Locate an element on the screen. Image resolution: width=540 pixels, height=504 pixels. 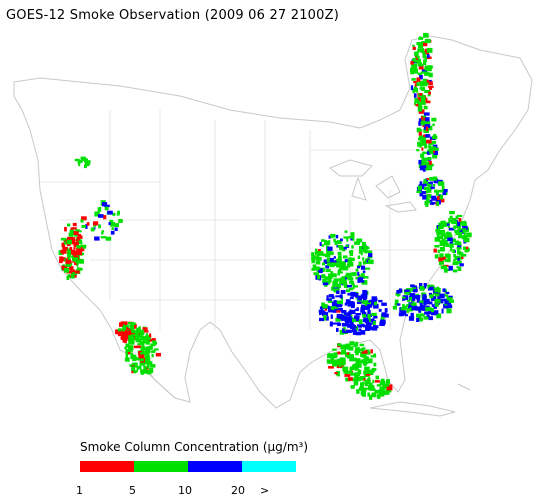
legend-bin-20-plus is located at coordinates (269, 466).